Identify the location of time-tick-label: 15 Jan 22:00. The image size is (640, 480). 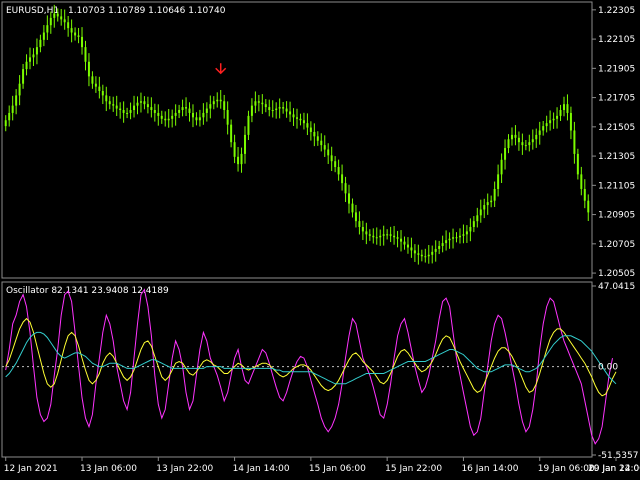
(413, 469).